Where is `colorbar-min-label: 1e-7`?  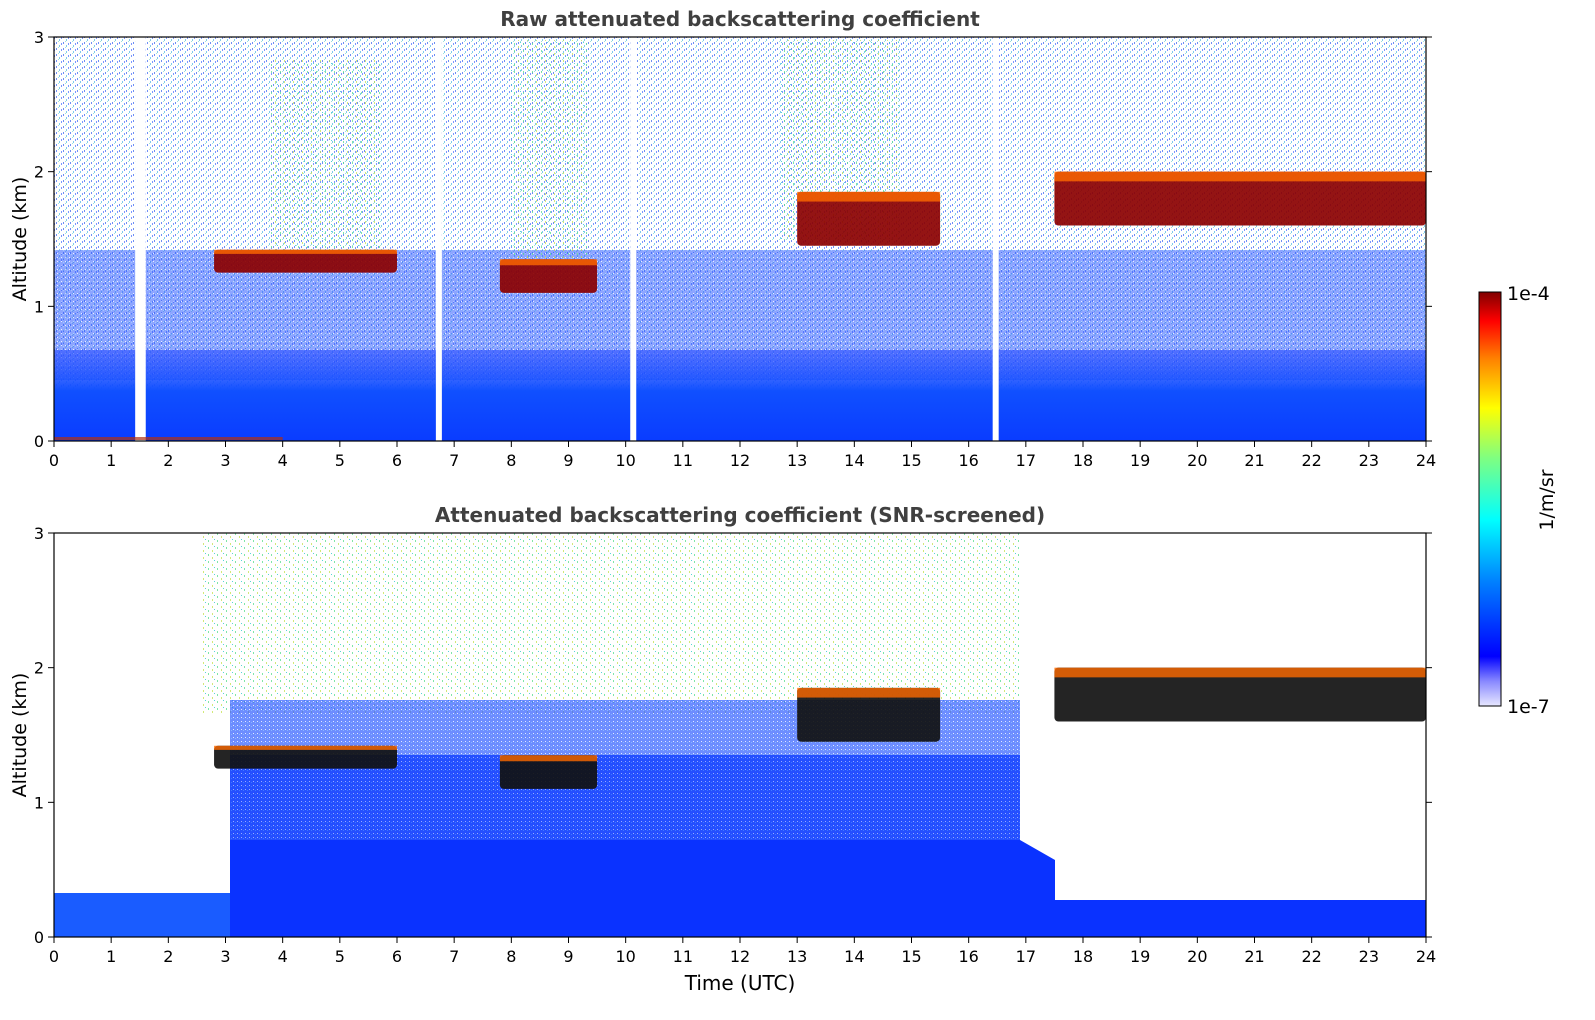
colorbar-min-label: 1e-7 is located at coordinates (1528, 707).